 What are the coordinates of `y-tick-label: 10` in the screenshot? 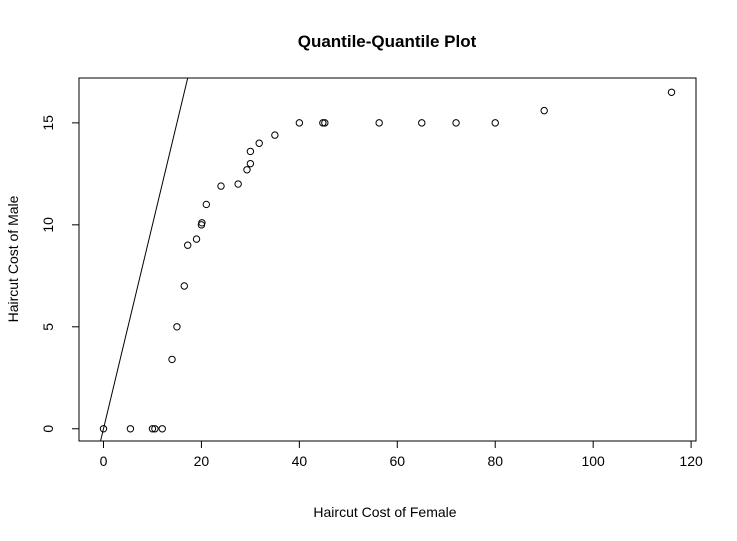 It's located at (48, 225).